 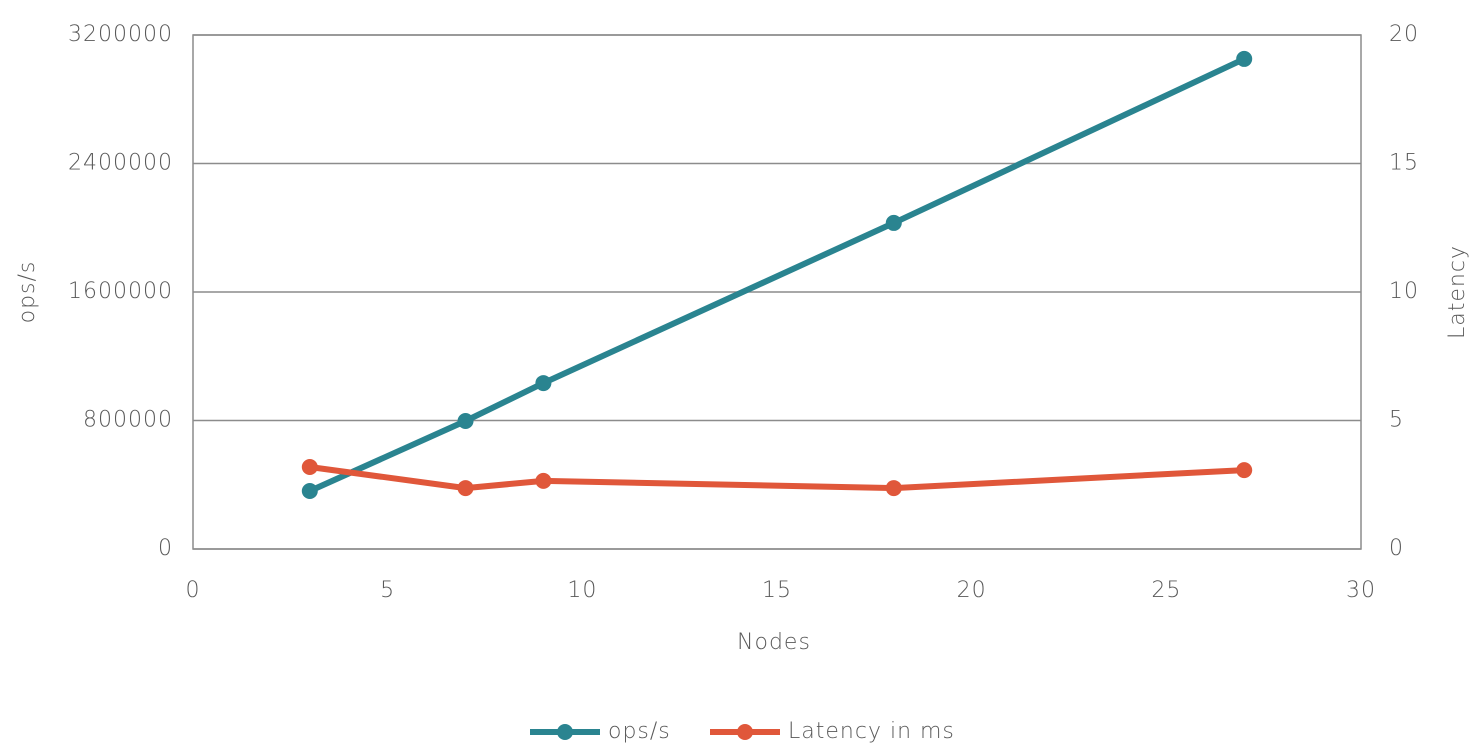 What do you see at coordinates (120, 163) in the screenshot?
I see `y-tick-label: 2400000` at bounding box center [120, 163].